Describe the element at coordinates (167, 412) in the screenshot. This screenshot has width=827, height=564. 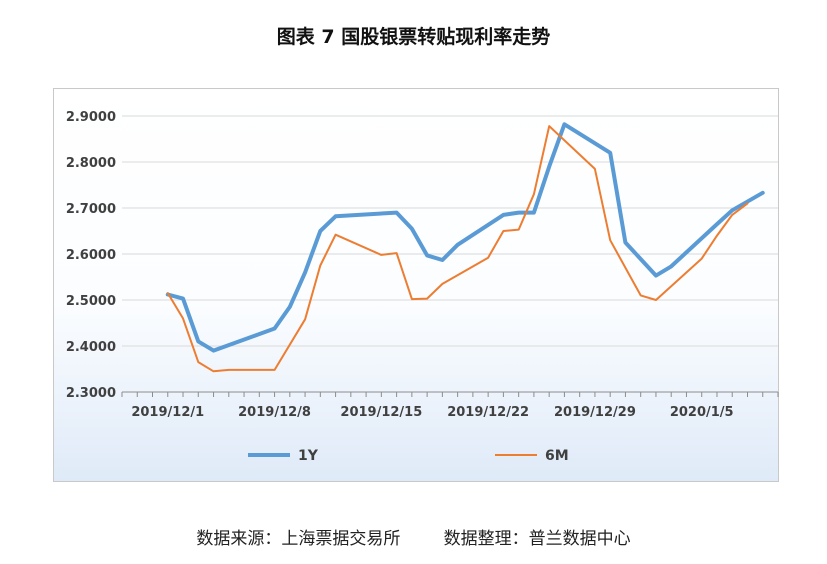
I see `x-tick-label: 2019/12/1` at that location.